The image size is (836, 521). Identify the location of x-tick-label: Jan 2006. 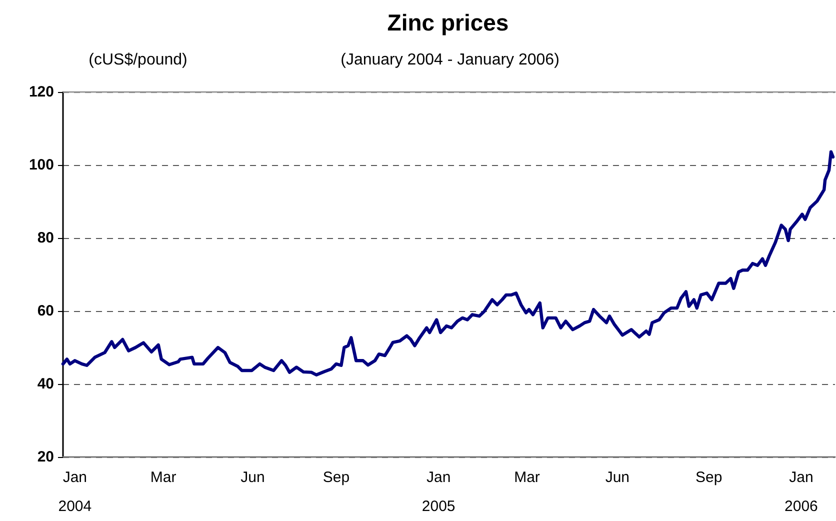
(801, 492).